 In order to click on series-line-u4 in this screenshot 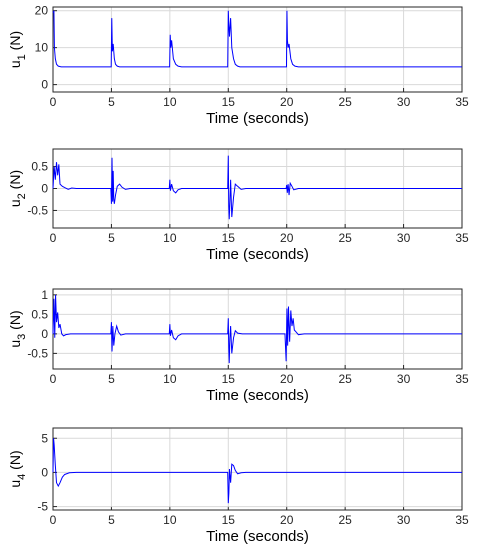, I will do `click(257, 471)`.